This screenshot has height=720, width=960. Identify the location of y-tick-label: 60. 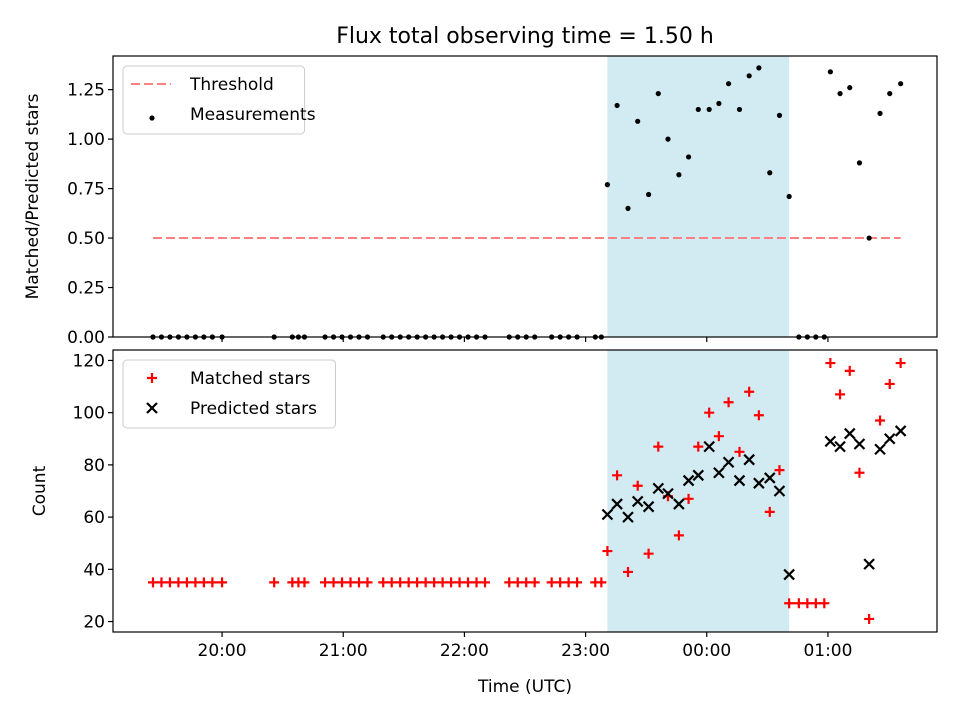
(94, 518).